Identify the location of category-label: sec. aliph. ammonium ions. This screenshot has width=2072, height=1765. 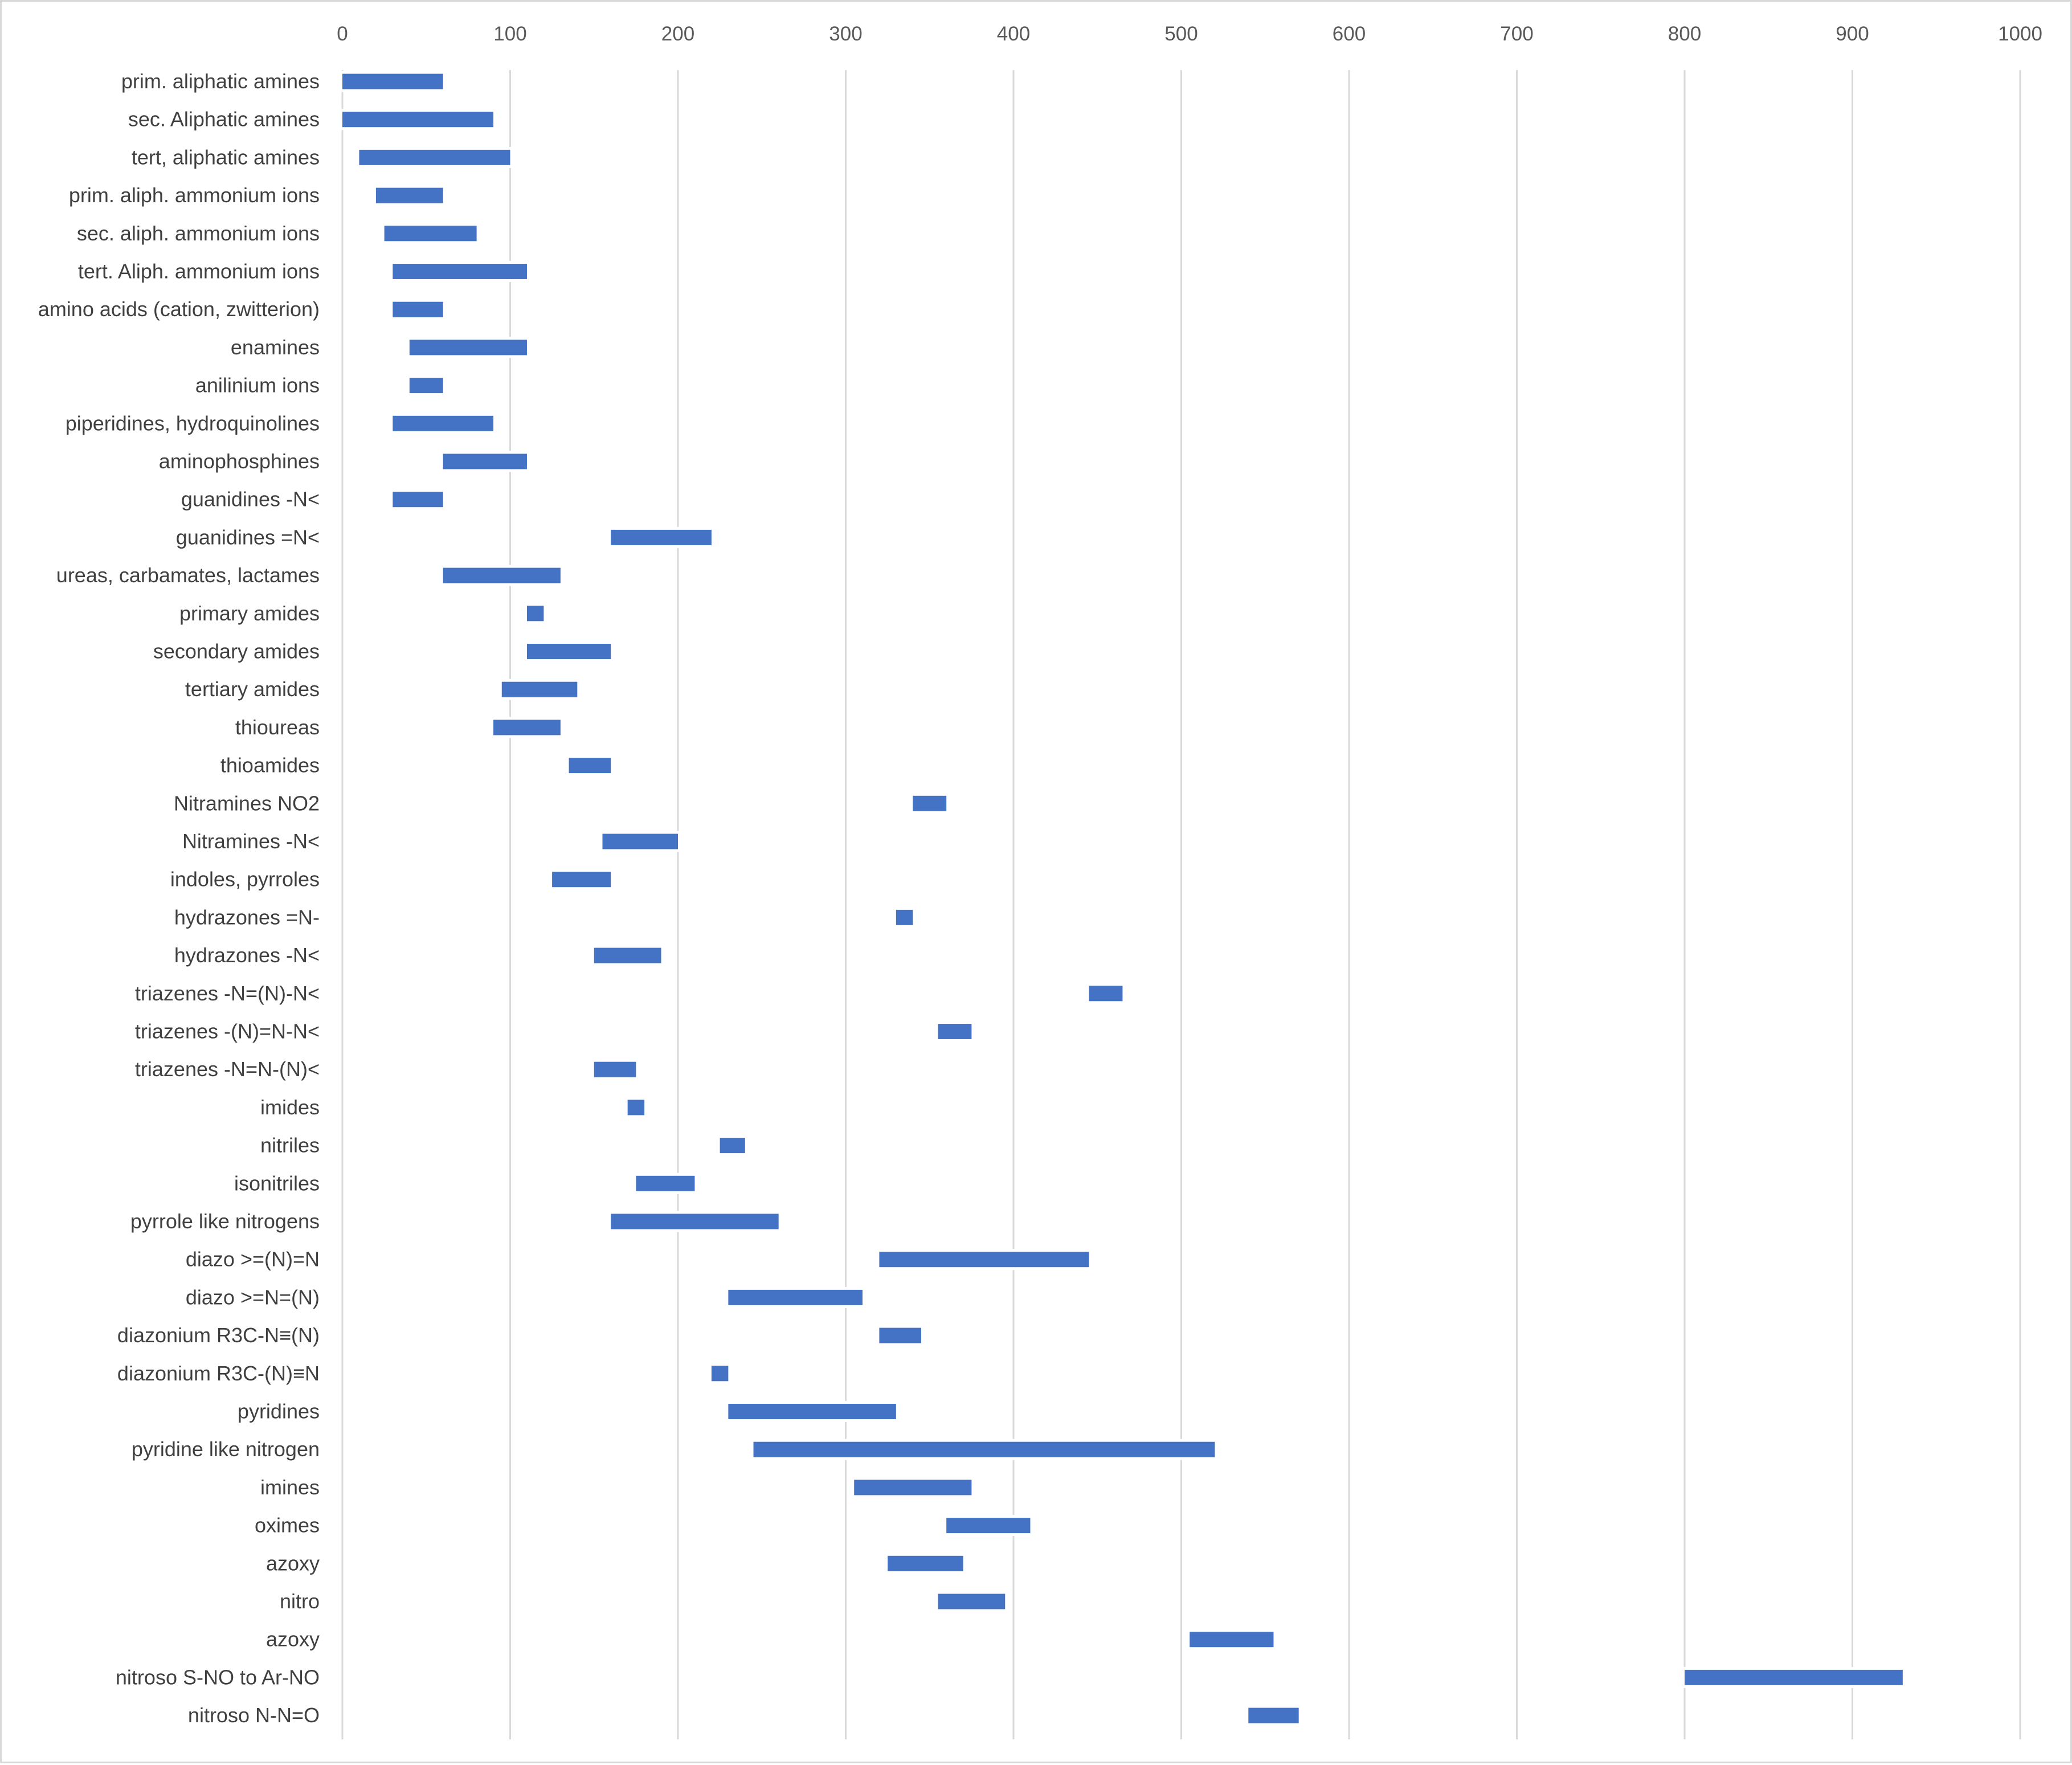
(199, 233).